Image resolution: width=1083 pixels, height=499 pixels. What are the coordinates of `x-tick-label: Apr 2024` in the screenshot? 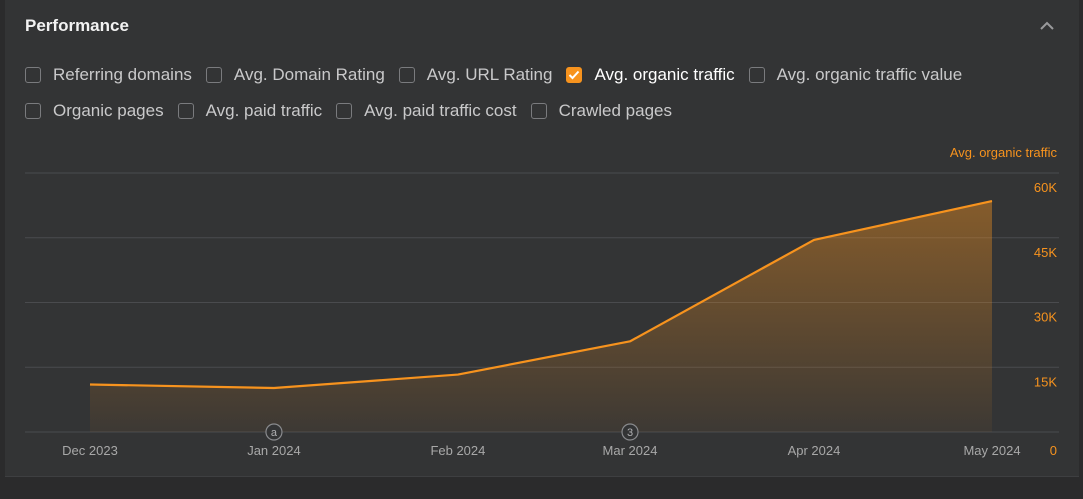 It's located at (814, 450).